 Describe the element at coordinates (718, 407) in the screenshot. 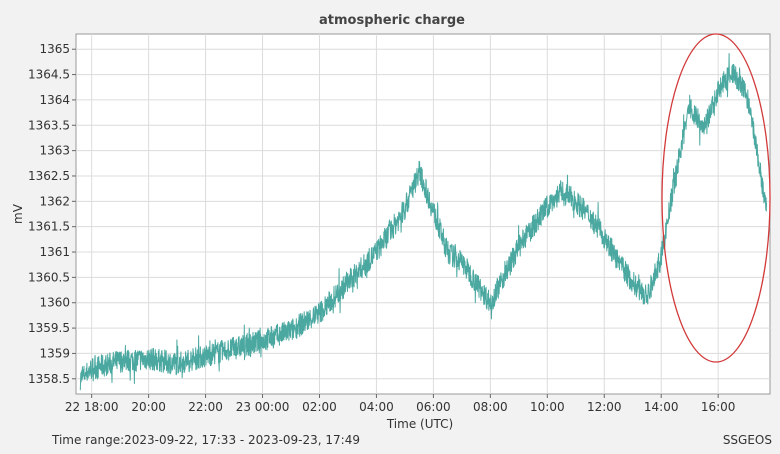

I see `x-tick-label: 16:00` at that location.